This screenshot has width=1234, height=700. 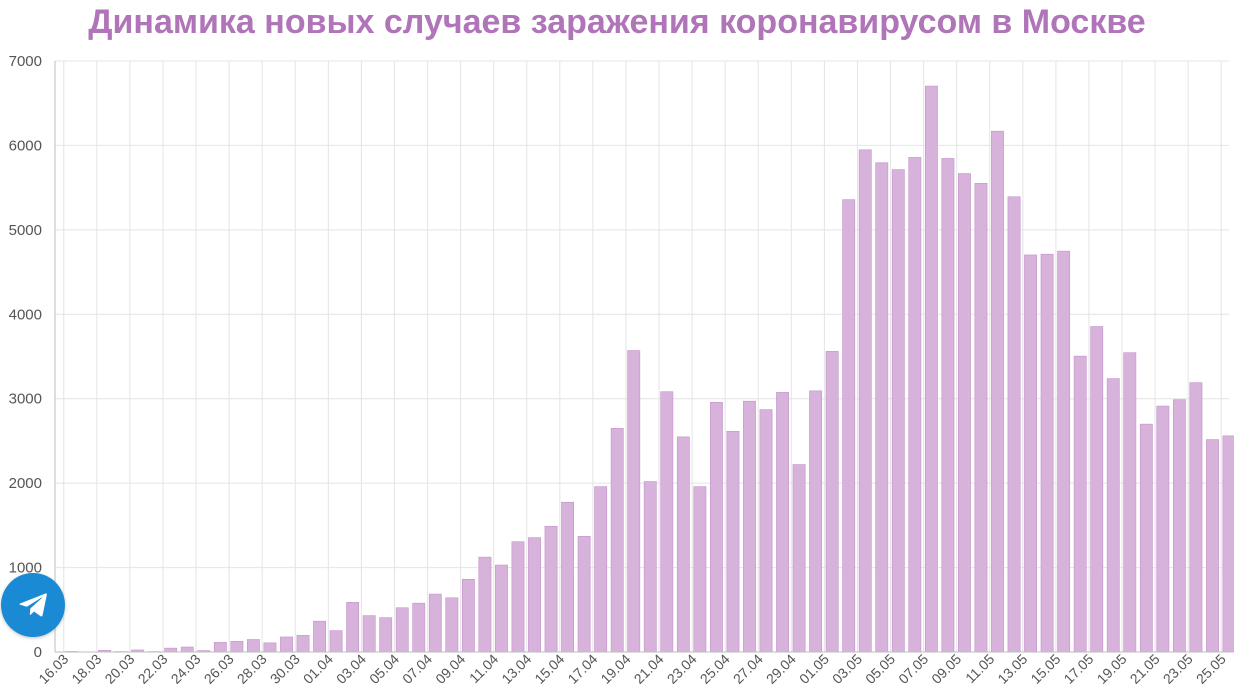 What do you see at coordinates (584, 594) in the screenshot?
I see `bar-16.04` at bounding box center [584, 594].